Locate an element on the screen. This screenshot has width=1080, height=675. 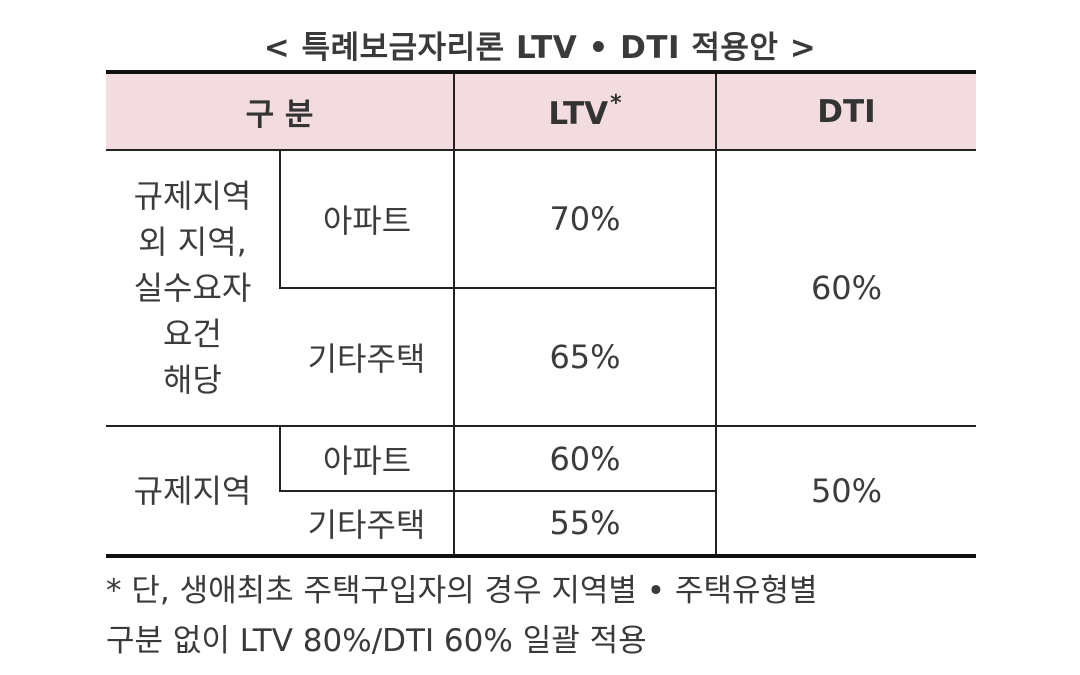
group-label-line: 외 지역, is located at coordinates (192, 242).